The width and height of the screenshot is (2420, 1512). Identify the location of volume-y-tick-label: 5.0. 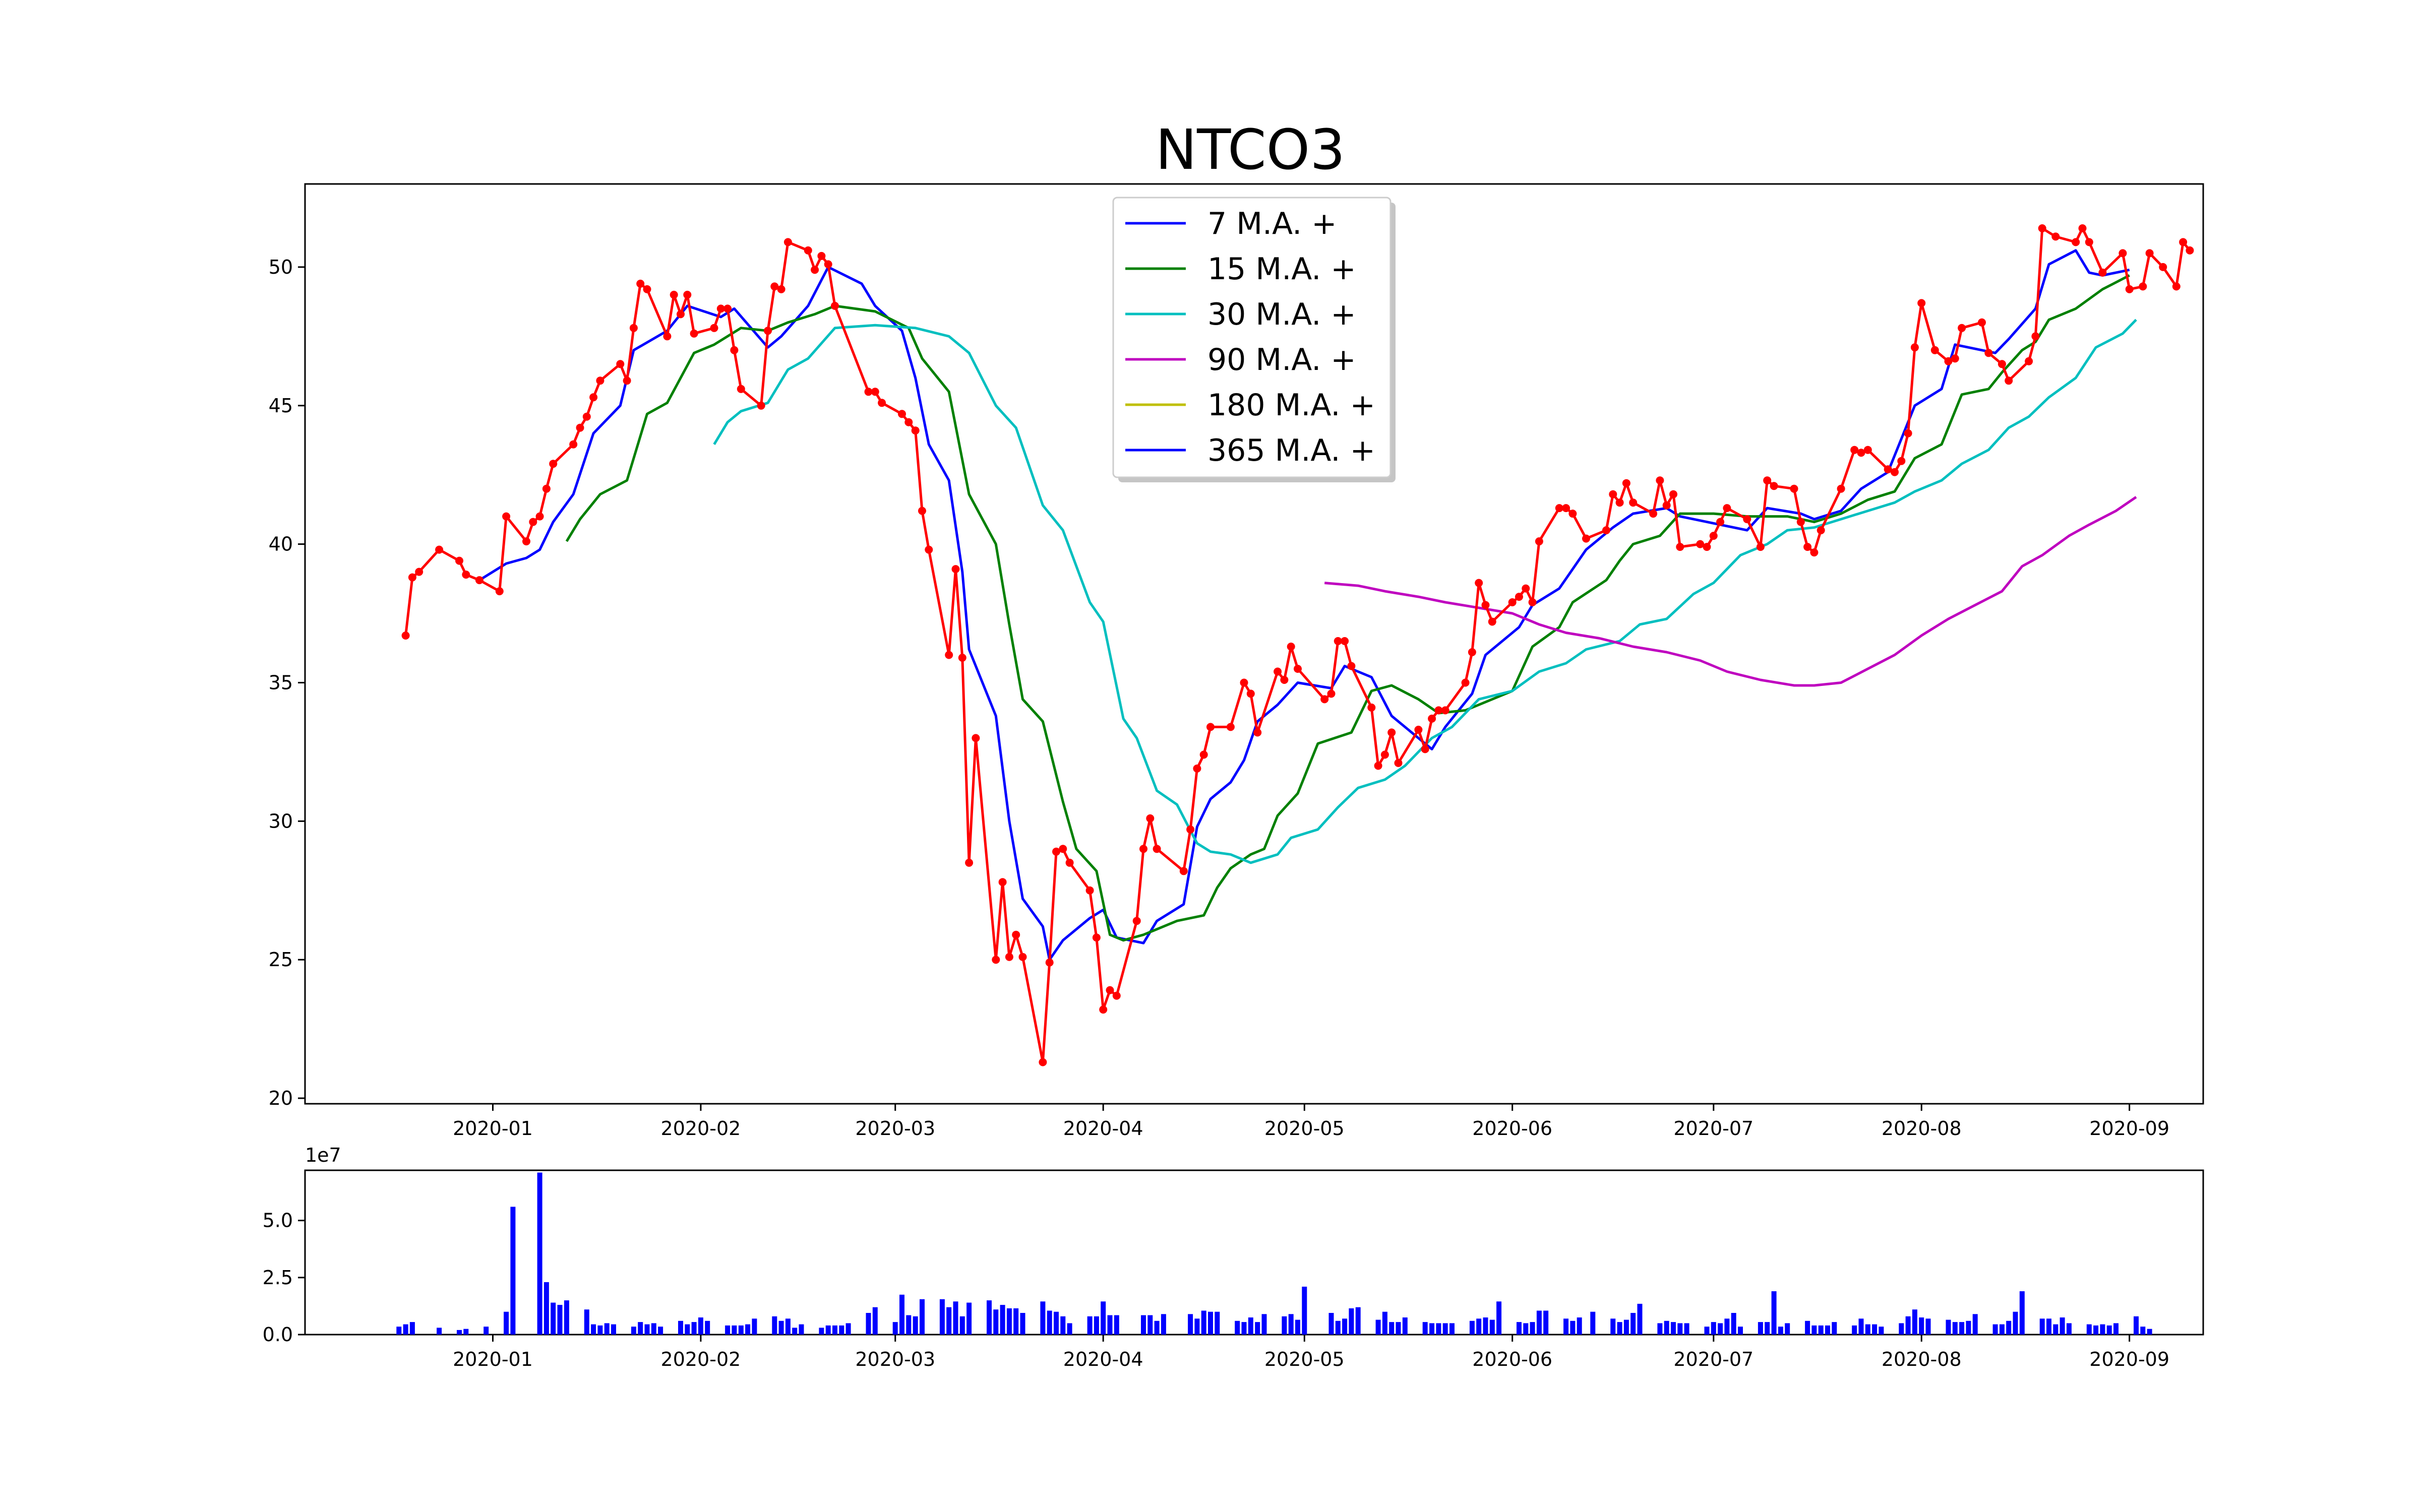
(278, 1221).